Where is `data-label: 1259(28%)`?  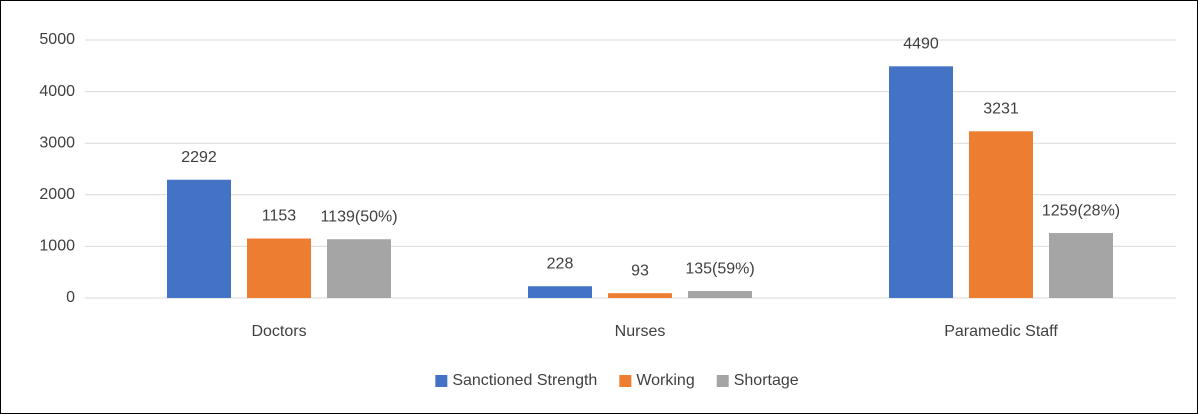 data-label: 1259(28%) is located at coordinates (1081, 210).